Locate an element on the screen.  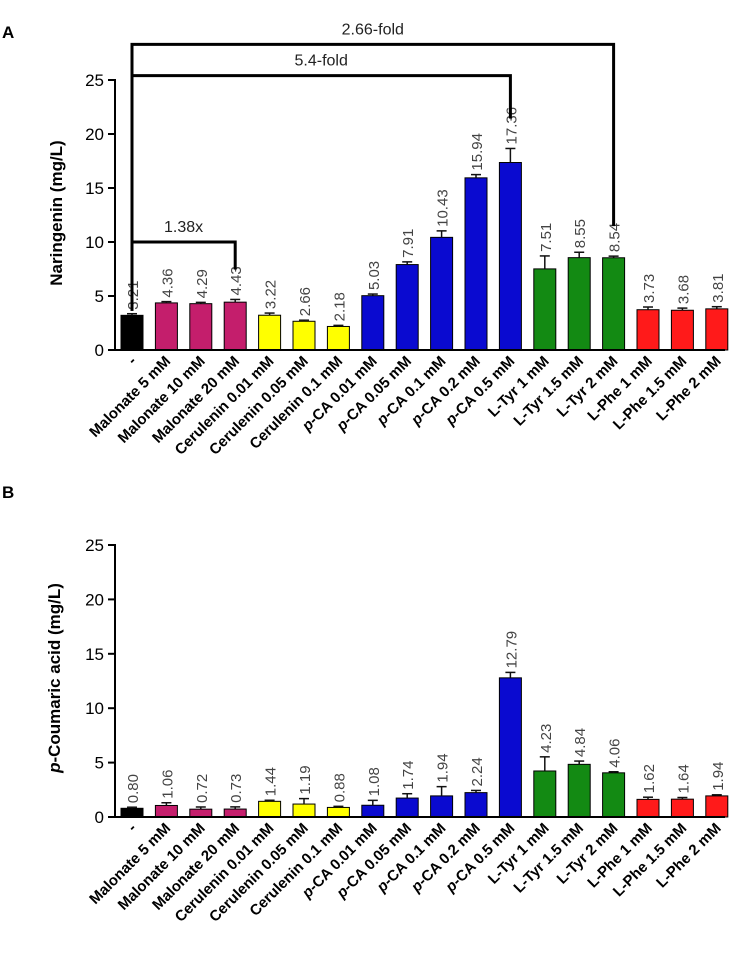
panel-a-data-label: 3.68 is located at coordinates (683, 289).